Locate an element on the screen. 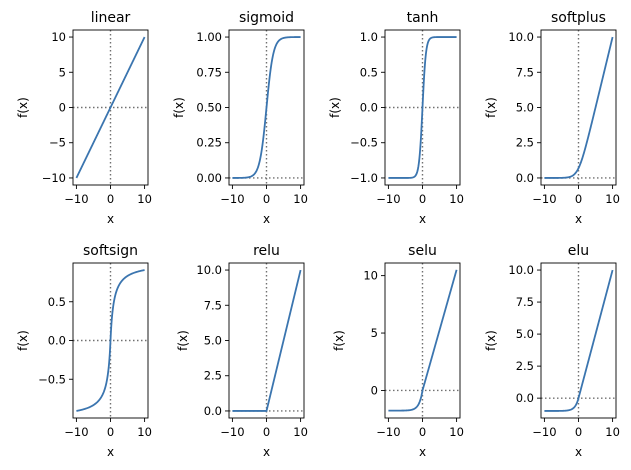  subplot-selu: −10 0 10 0 5 10 selu x f(x) is located at coordinates (398, 351).